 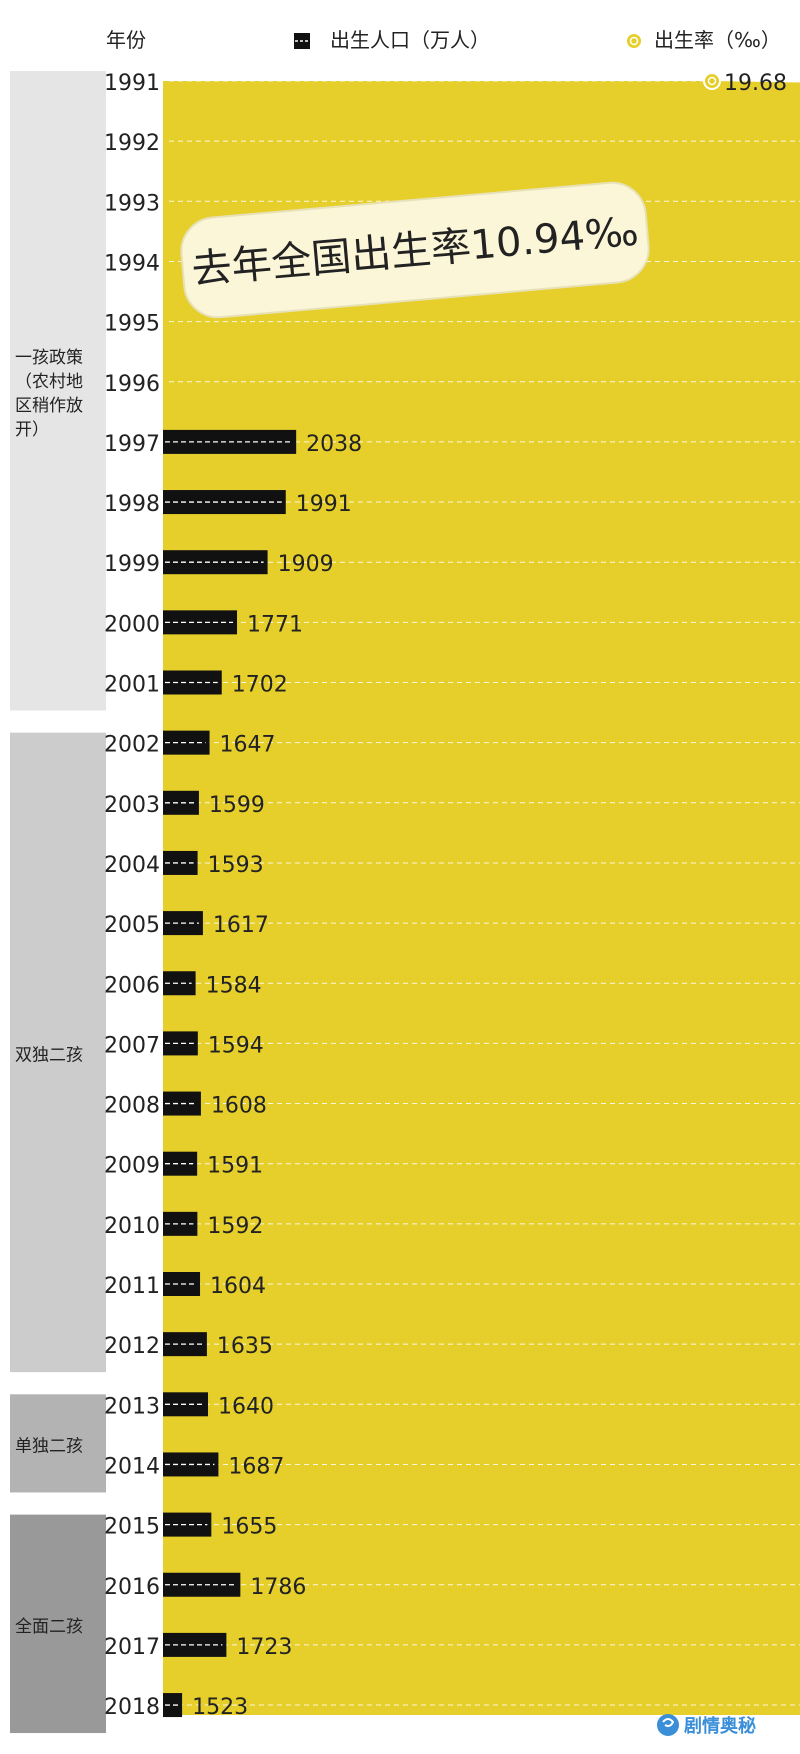 What do you see at coordinates (132, 444) in the screenshot?
I see `year-tick-label: 1997` at bounding box center [132, 444].